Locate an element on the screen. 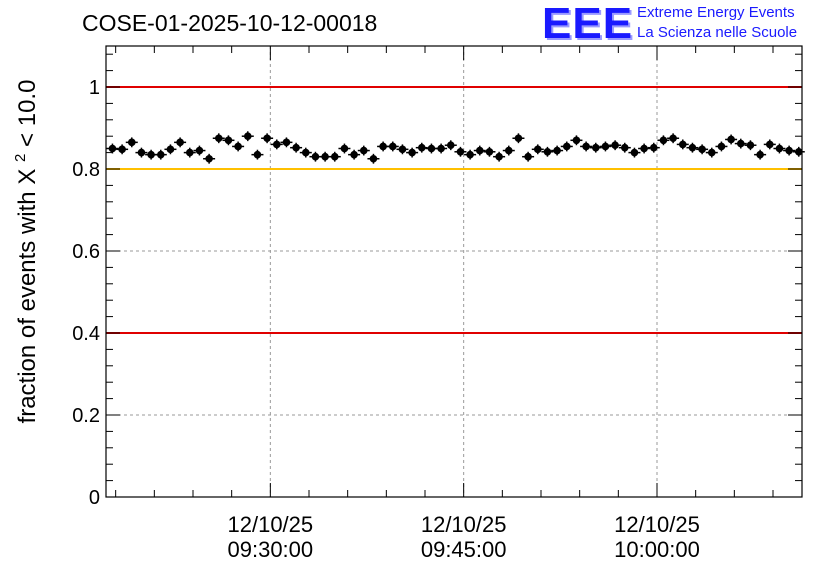  x-tick-date: 12/10/25 is located at coordinates (657, 524).